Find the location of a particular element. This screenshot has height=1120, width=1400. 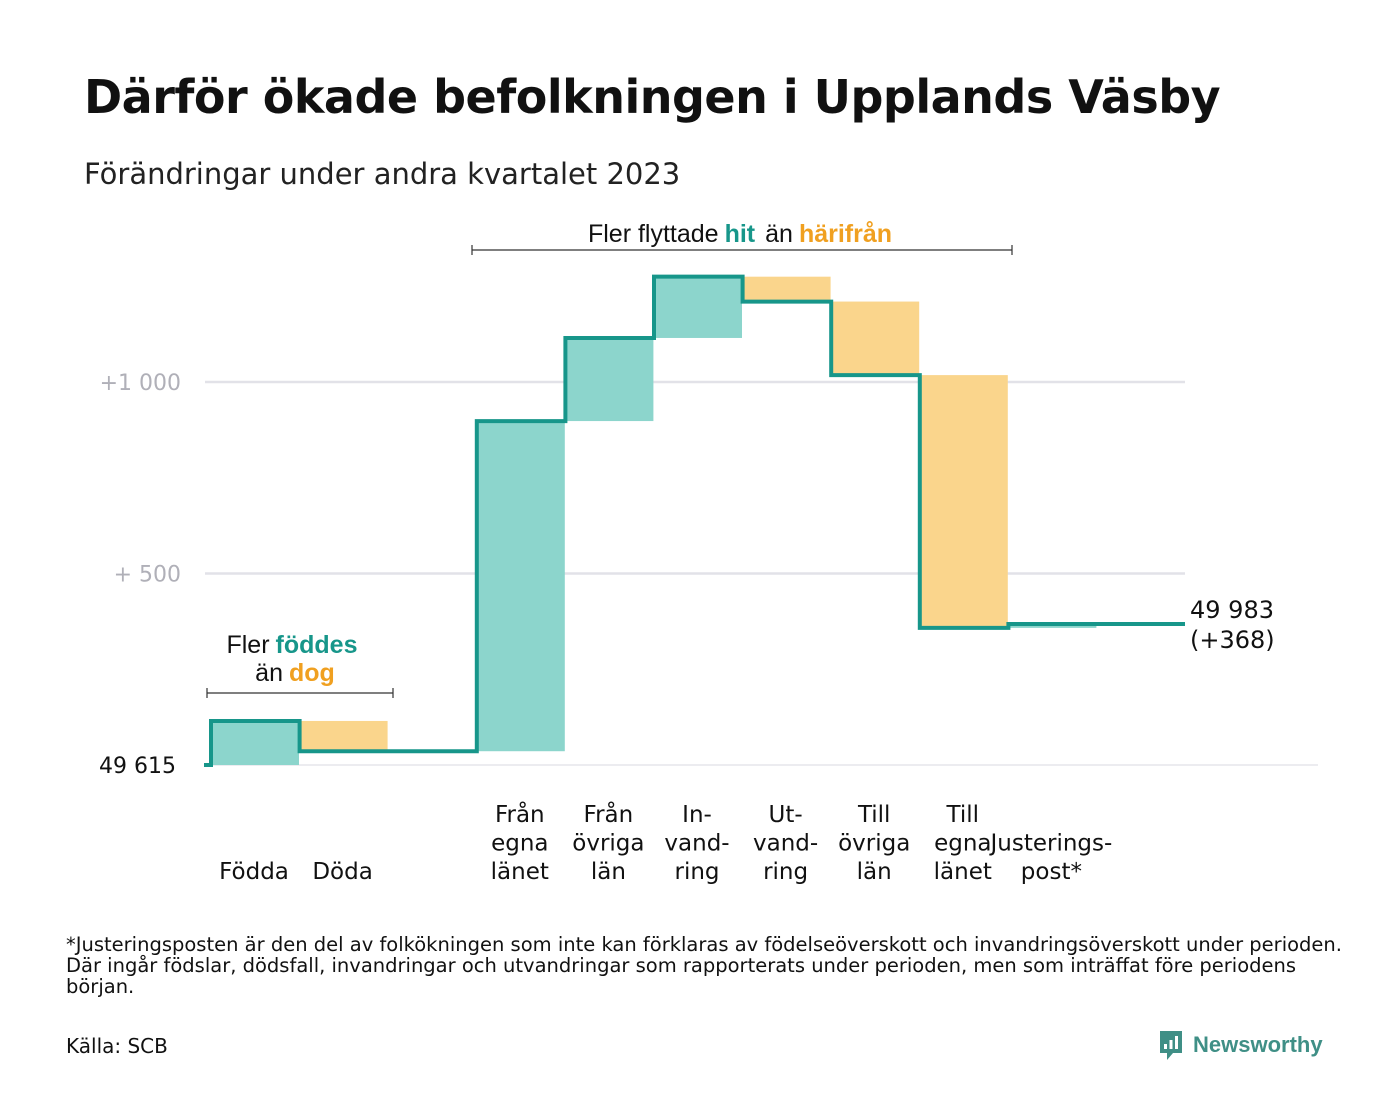

annotation-migration-hit: hit is located at coordinates (740, 234).